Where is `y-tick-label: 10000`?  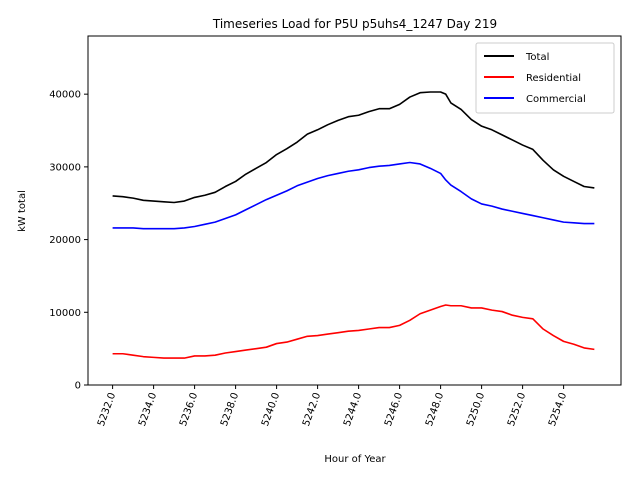
y-tick-label: 10000 is located at coordinates (65, 313).